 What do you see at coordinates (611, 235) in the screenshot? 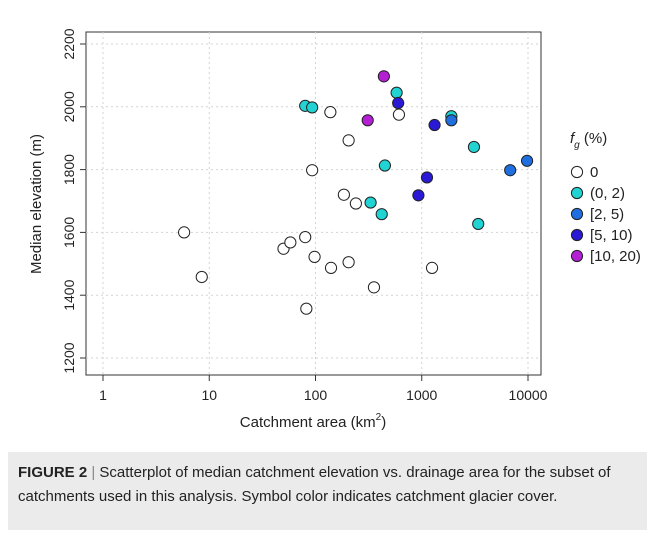
I see `legend-label: [5, 10)` at bounding box center [611, 235].